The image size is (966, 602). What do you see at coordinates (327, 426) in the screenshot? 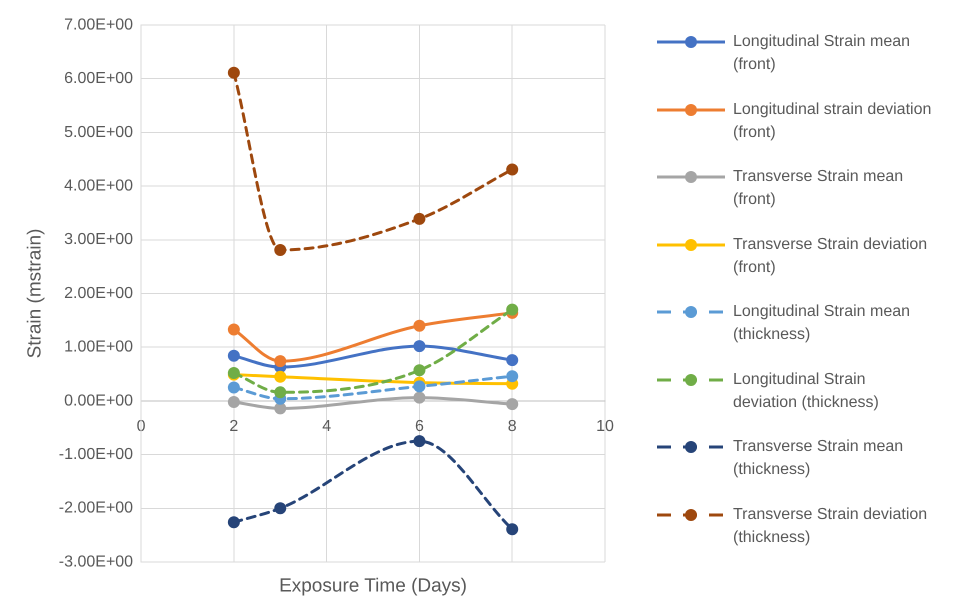
I see `x-tick-label: 4` at bounding box center [327, 426].